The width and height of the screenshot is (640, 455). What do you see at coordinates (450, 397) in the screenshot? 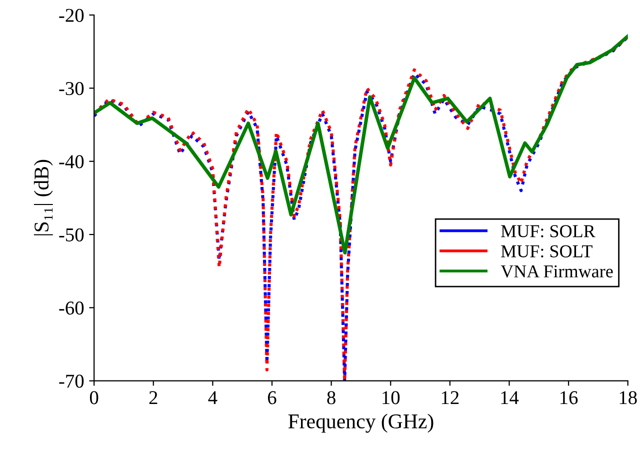
I see `x-tick-label: 12` at bounding box center [450, 397].